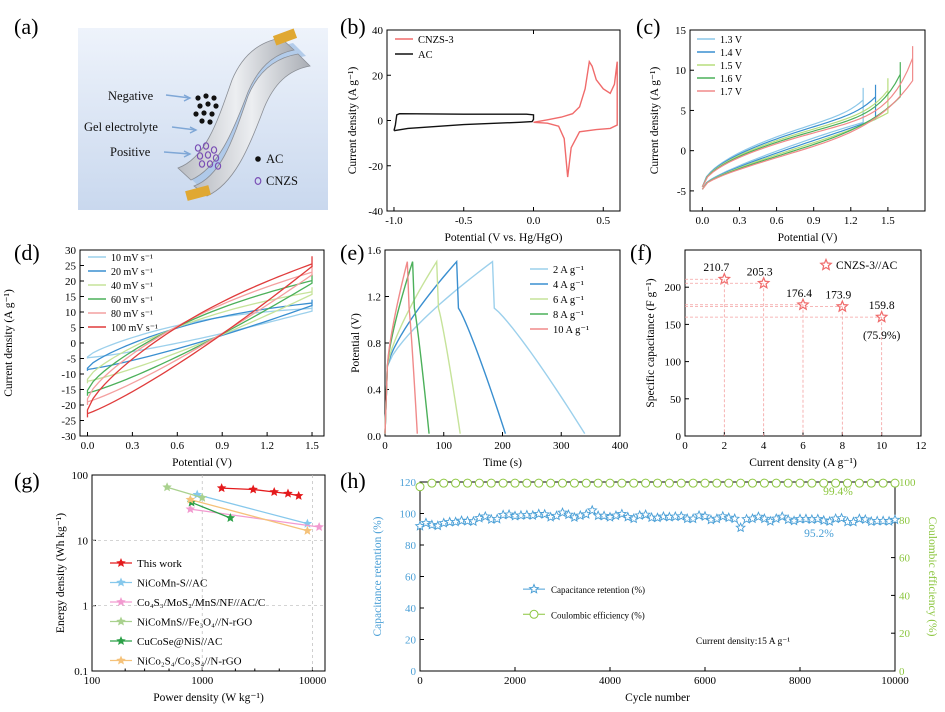  I want to click on x-tick-label: 0, so click(385, 446).